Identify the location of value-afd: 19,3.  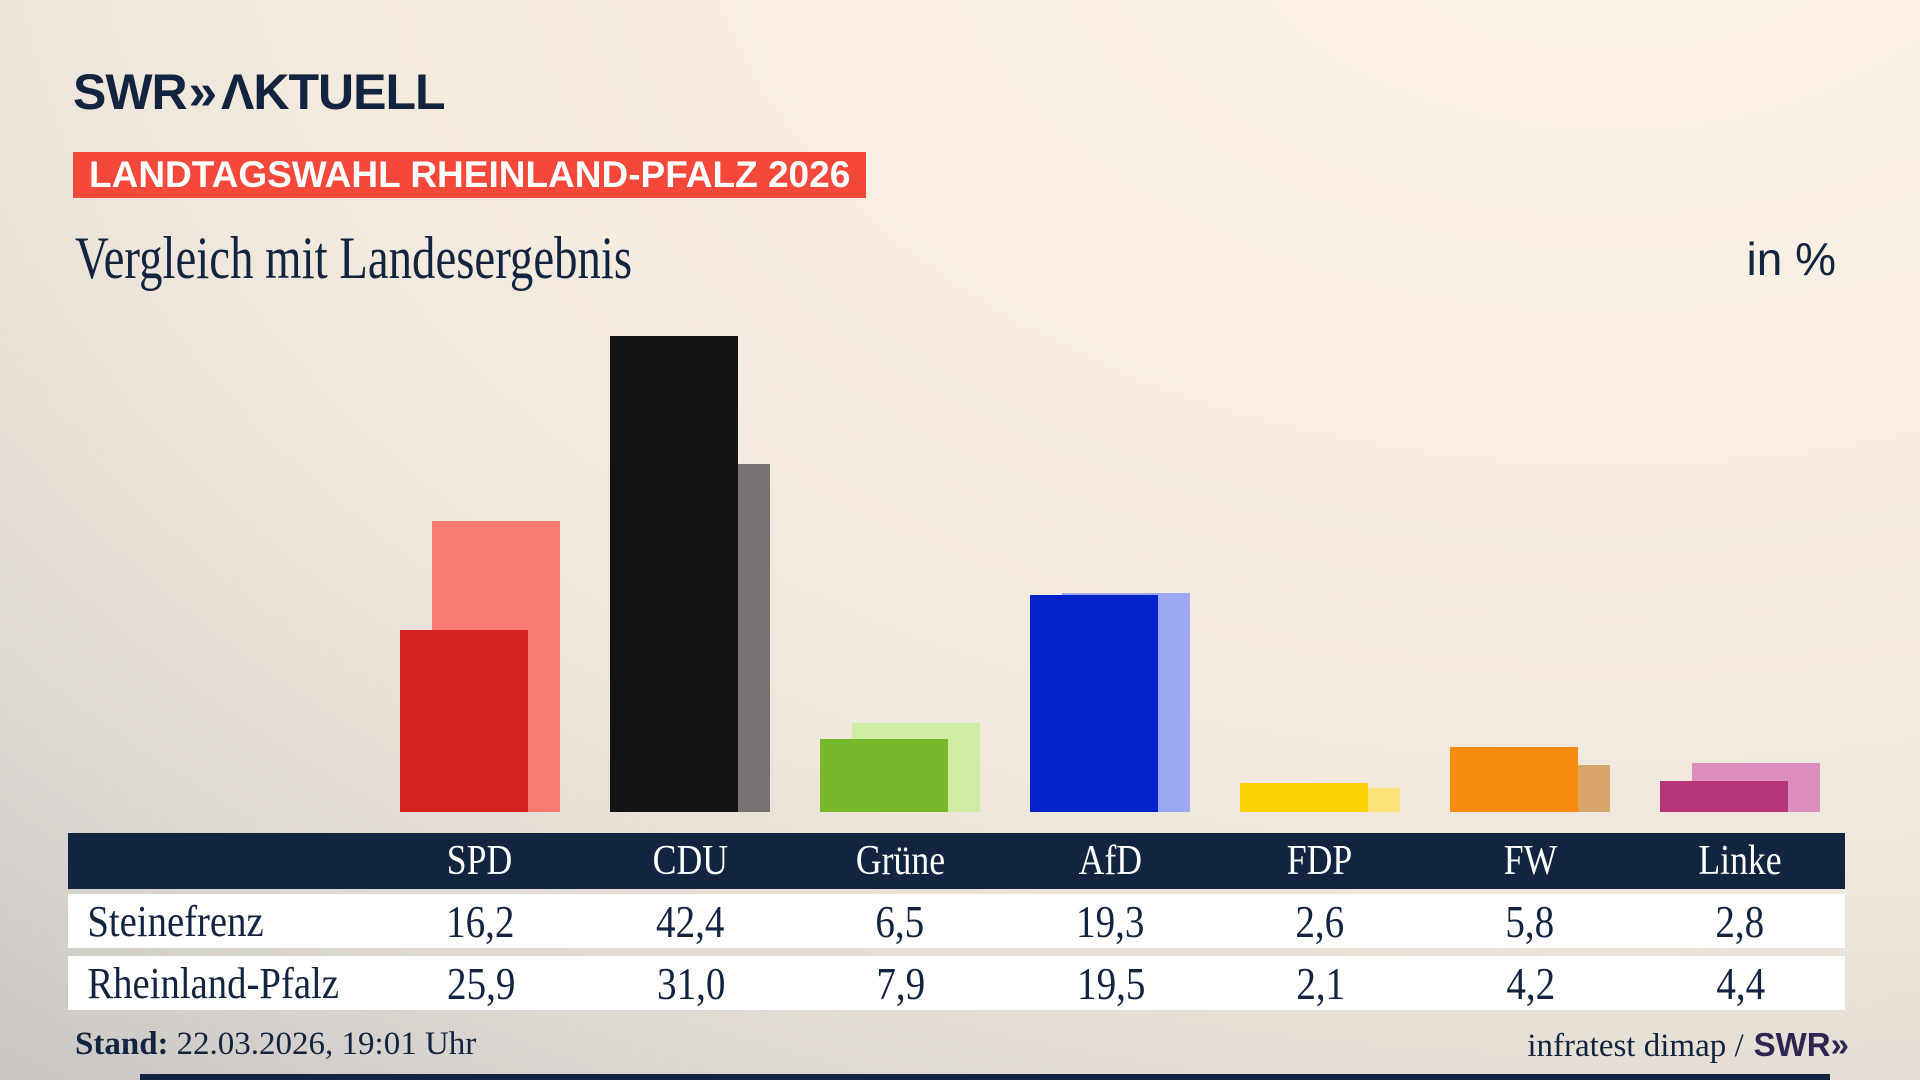
(1110, 921).